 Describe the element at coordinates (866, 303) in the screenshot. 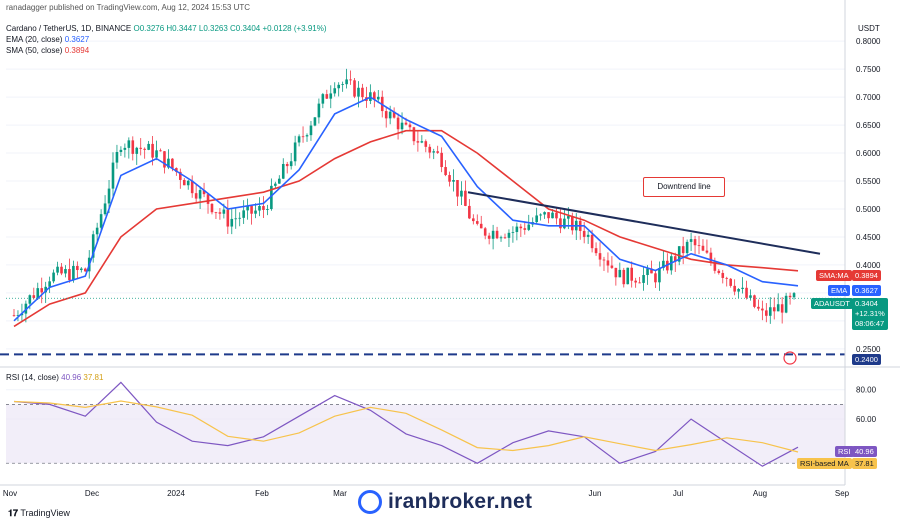

I see `last-price: 0.3404` at that location.